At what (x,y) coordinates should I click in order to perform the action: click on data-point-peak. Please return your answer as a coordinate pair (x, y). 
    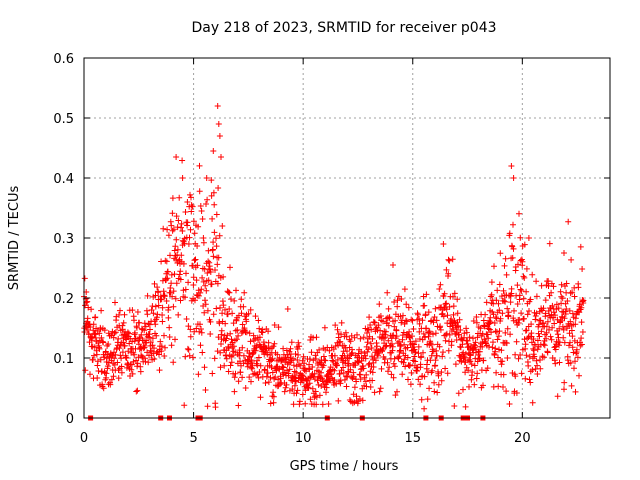
    Looking at the image, I should click on (176, 157).